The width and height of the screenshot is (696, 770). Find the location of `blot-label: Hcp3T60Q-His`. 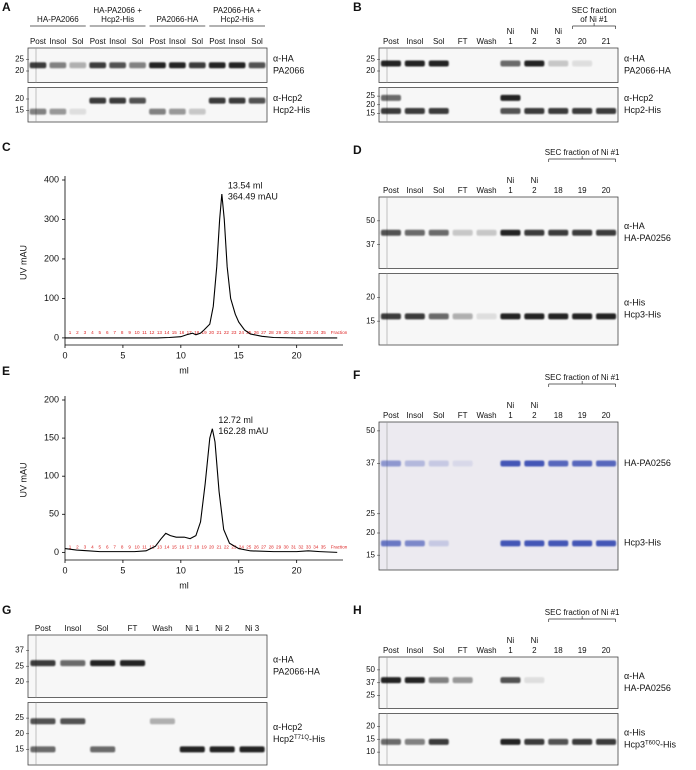

blot-label: Hcp3T60Q-His is located at coordinates (650, 745).